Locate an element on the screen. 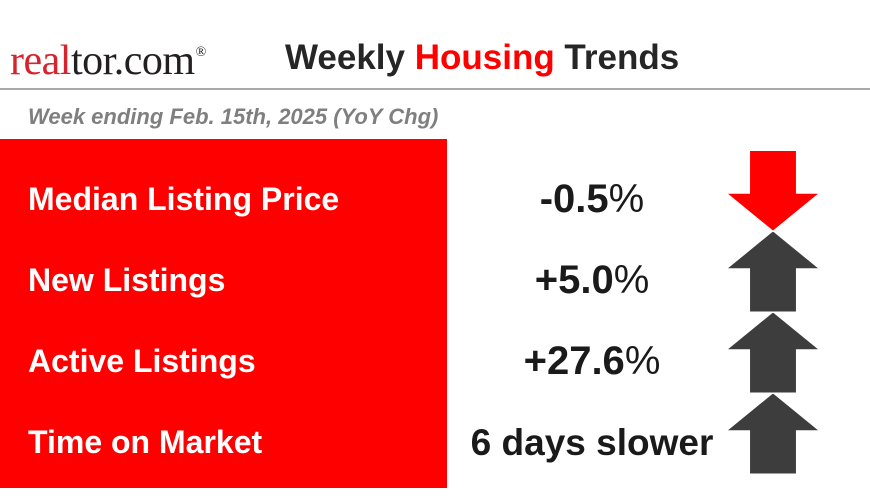  metric-label: New Listings is located at coordinates (127, 280).